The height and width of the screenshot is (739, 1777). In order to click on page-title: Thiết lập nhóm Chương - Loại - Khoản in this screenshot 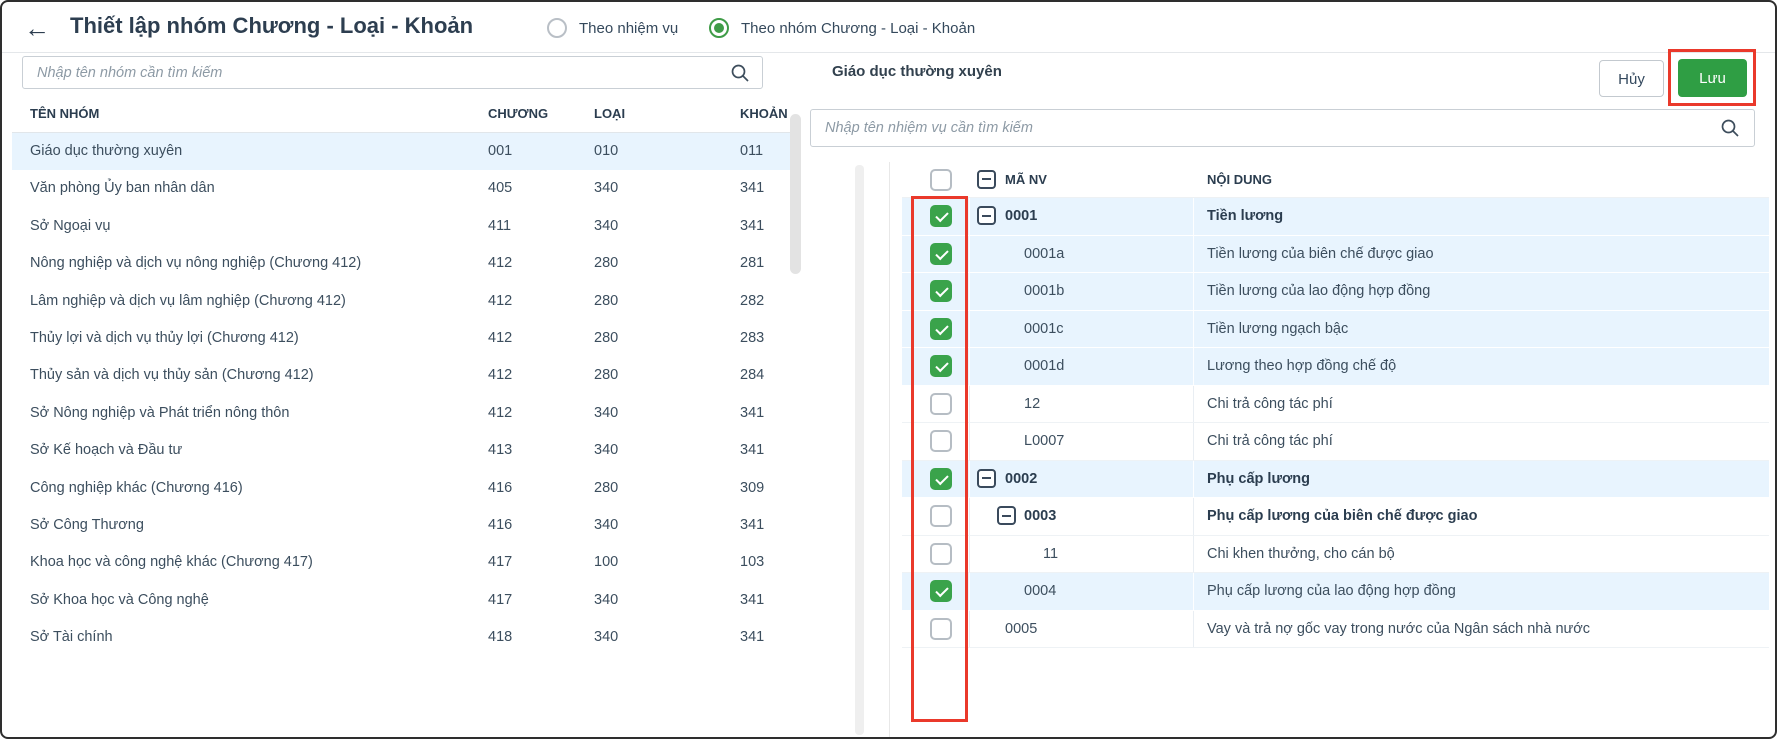, I will do `click(272, 25)`.